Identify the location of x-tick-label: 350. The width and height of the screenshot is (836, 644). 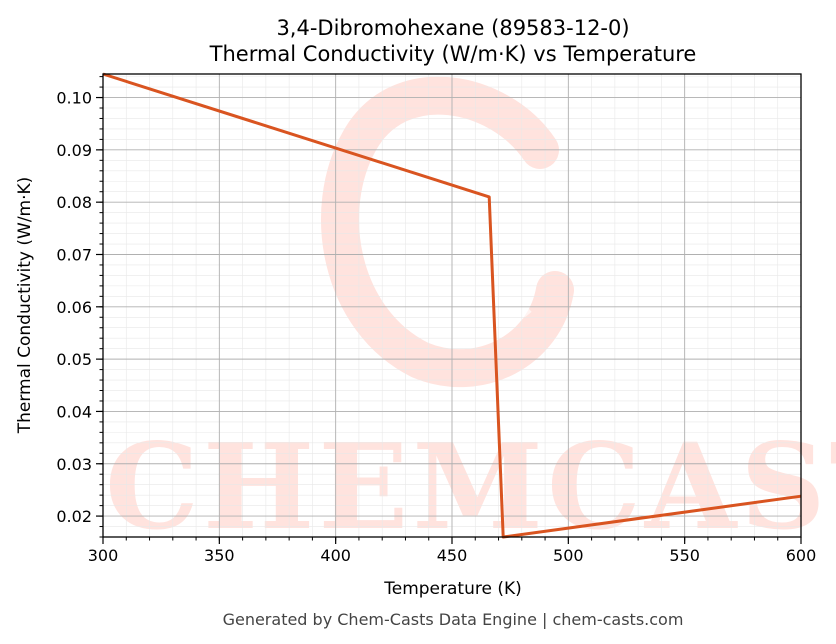
(219, 555).